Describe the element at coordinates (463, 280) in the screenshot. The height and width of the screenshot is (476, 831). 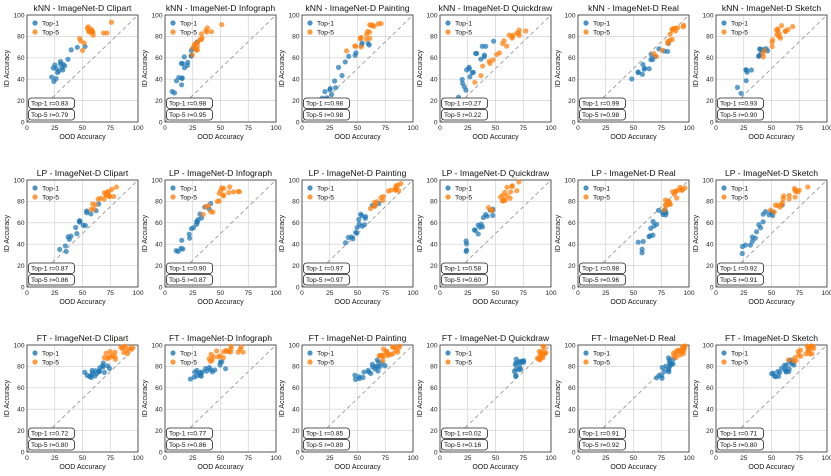
I see `correlation-annotation: Top-5 r=0.60` at that location.